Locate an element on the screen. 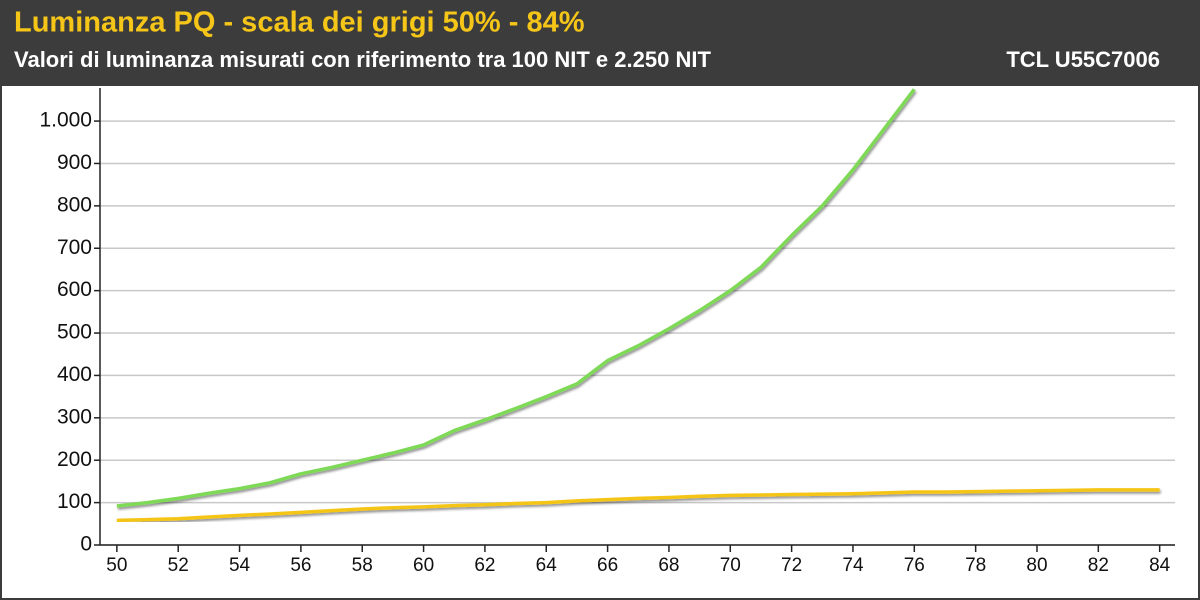 The image size is (1200, 600). x-tick-label: 52 is located at coordinates (178, 565).